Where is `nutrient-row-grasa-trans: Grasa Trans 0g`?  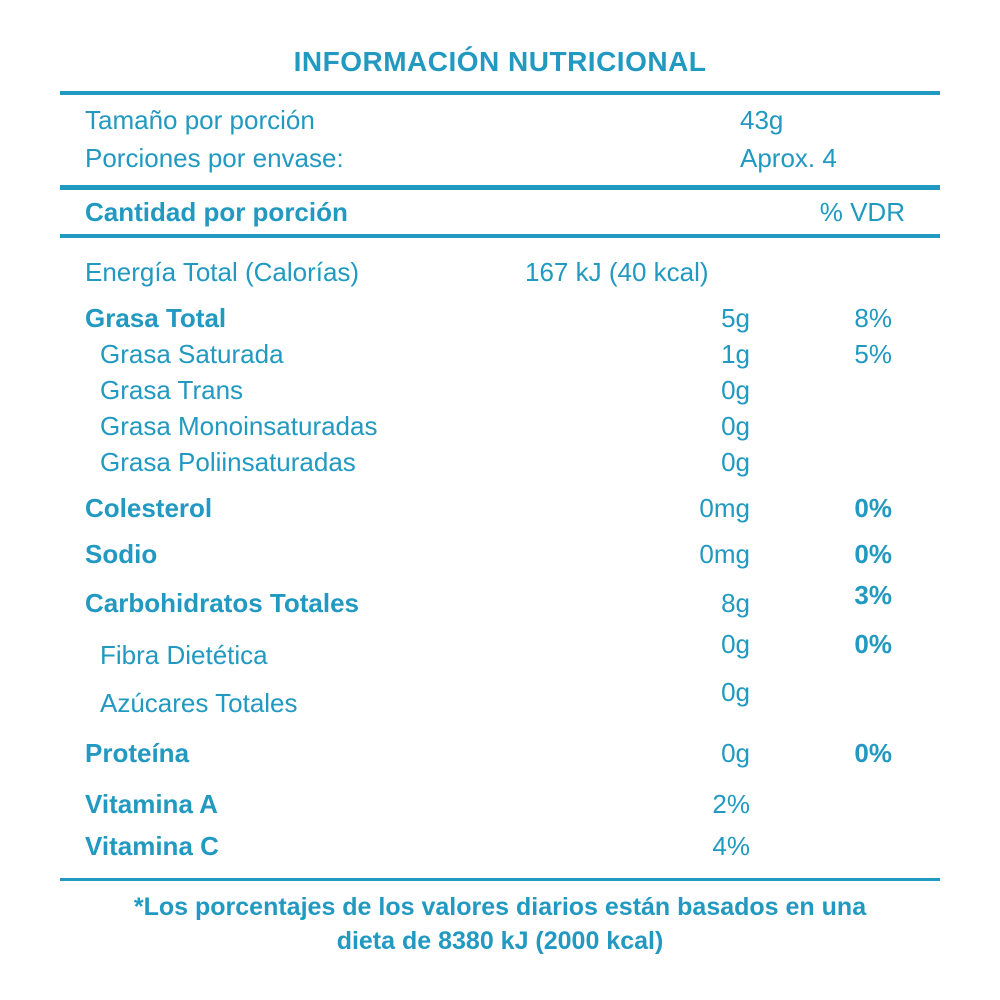
nutrient-row-grasa-trans: Grasa Trans 0g is located at coordinates (500, 390).